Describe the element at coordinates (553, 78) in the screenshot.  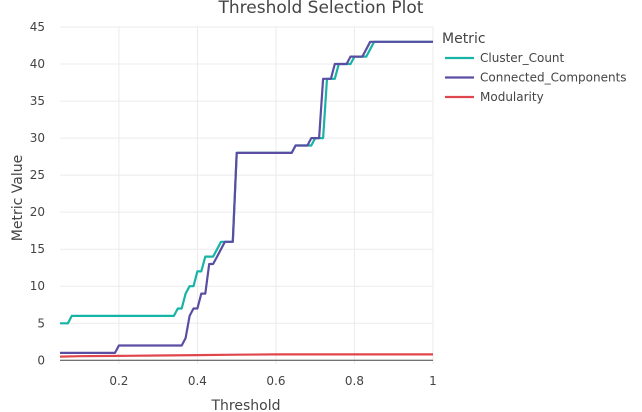
I see `legend-label: Connected_Components` at that location.